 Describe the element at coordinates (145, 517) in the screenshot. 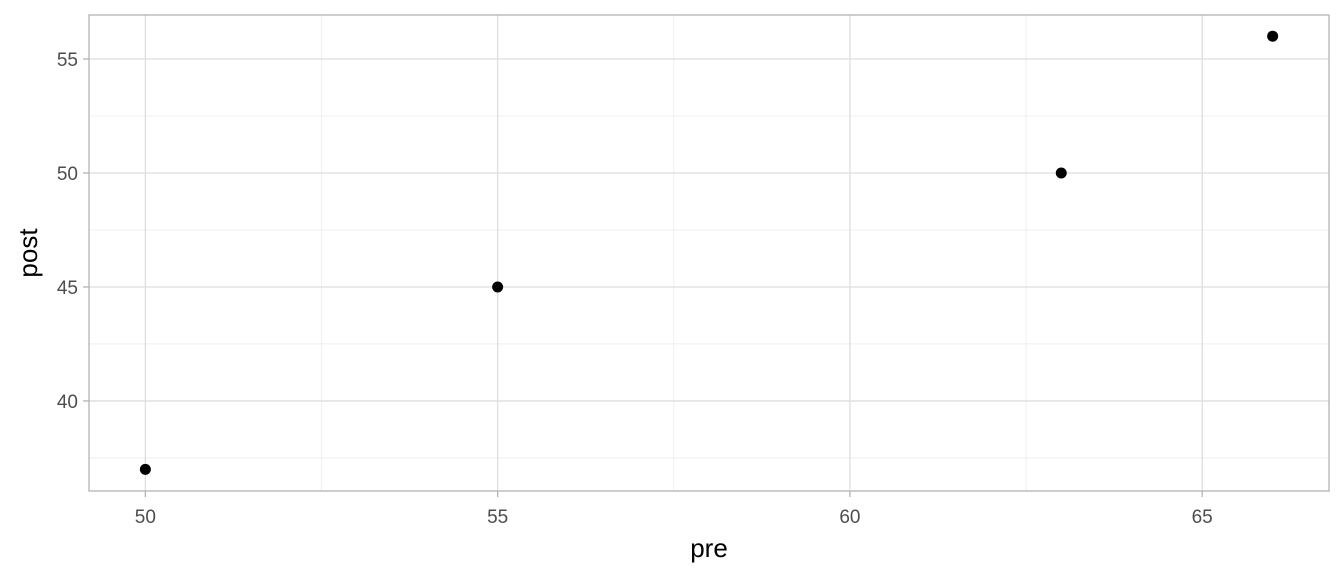

I see `x-tick-label: 50` at that location.